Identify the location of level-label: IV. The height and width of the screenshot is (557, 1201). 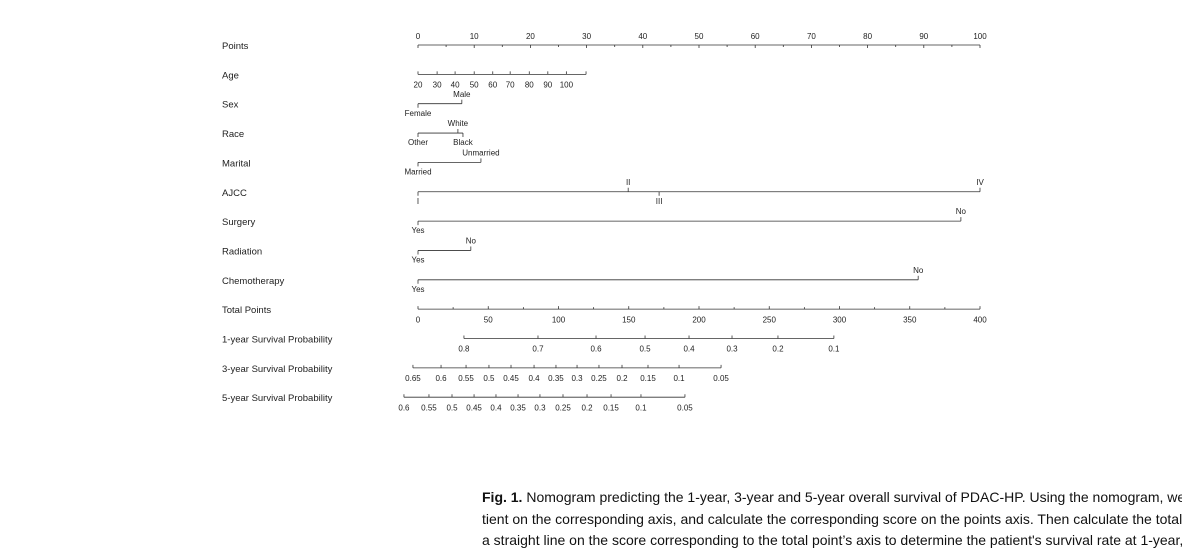
(980, 182).